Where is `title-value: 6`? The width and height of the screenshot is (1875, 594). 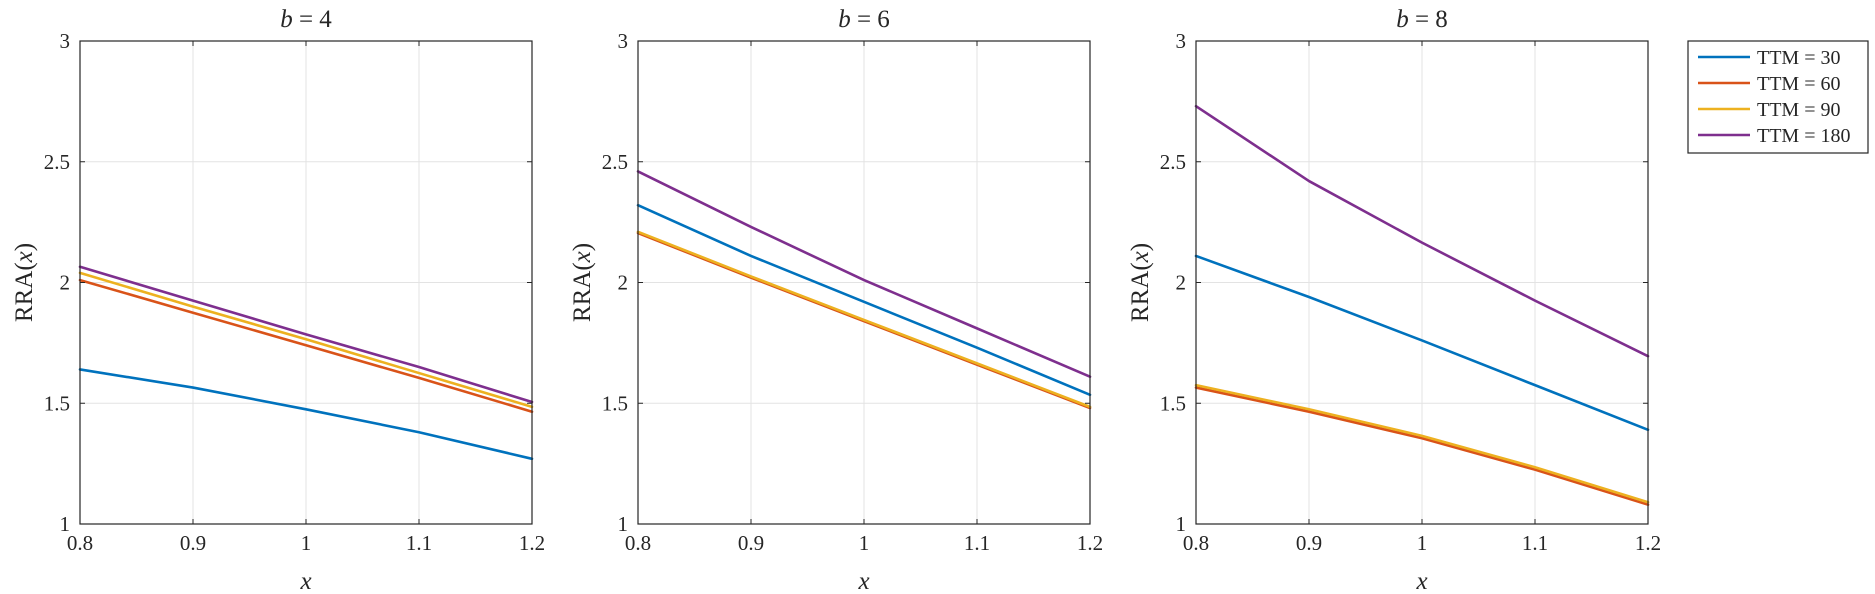
title-value: 6 is located at coordinates (883, 19).